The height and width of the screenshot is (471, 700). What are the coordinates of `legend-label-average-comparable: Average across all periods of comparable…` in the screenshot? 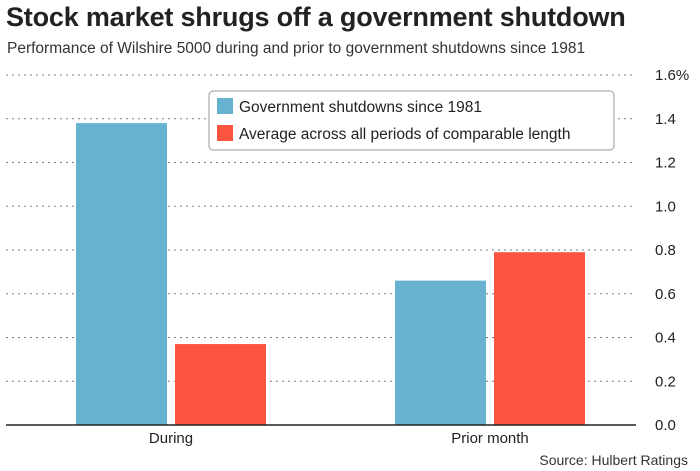 It's located at (404, 134).